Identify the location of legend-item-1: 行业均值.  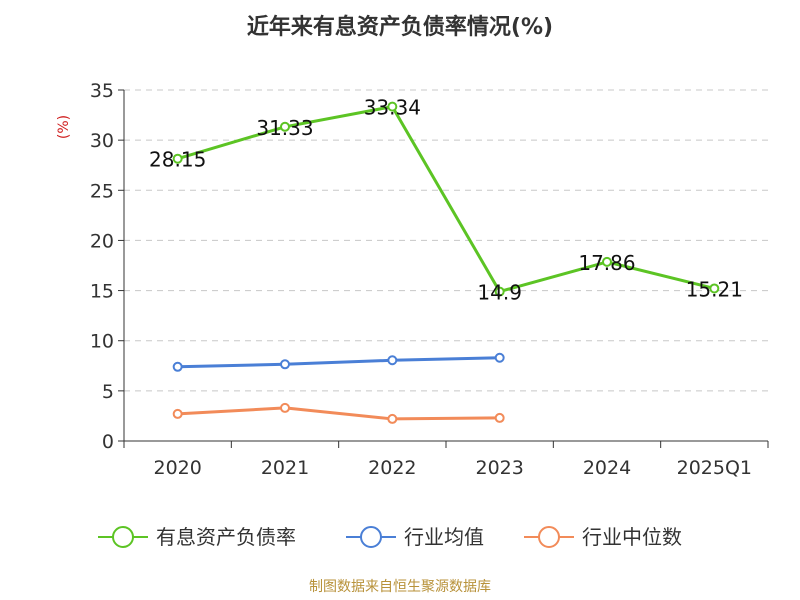
(415, 537).